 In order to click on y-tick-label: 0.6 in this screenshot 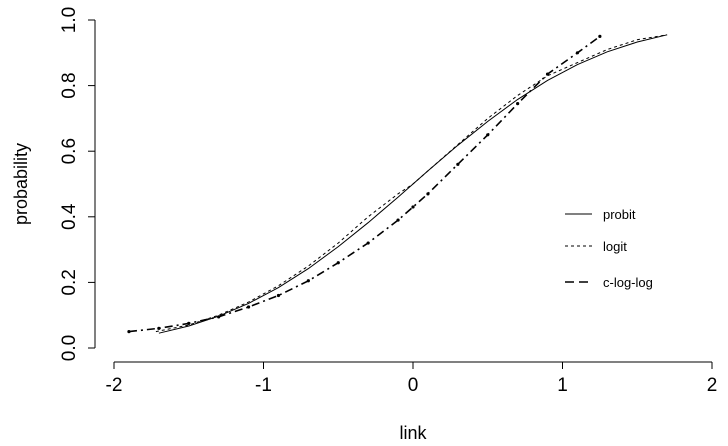, I will do `click(69, 151)`.